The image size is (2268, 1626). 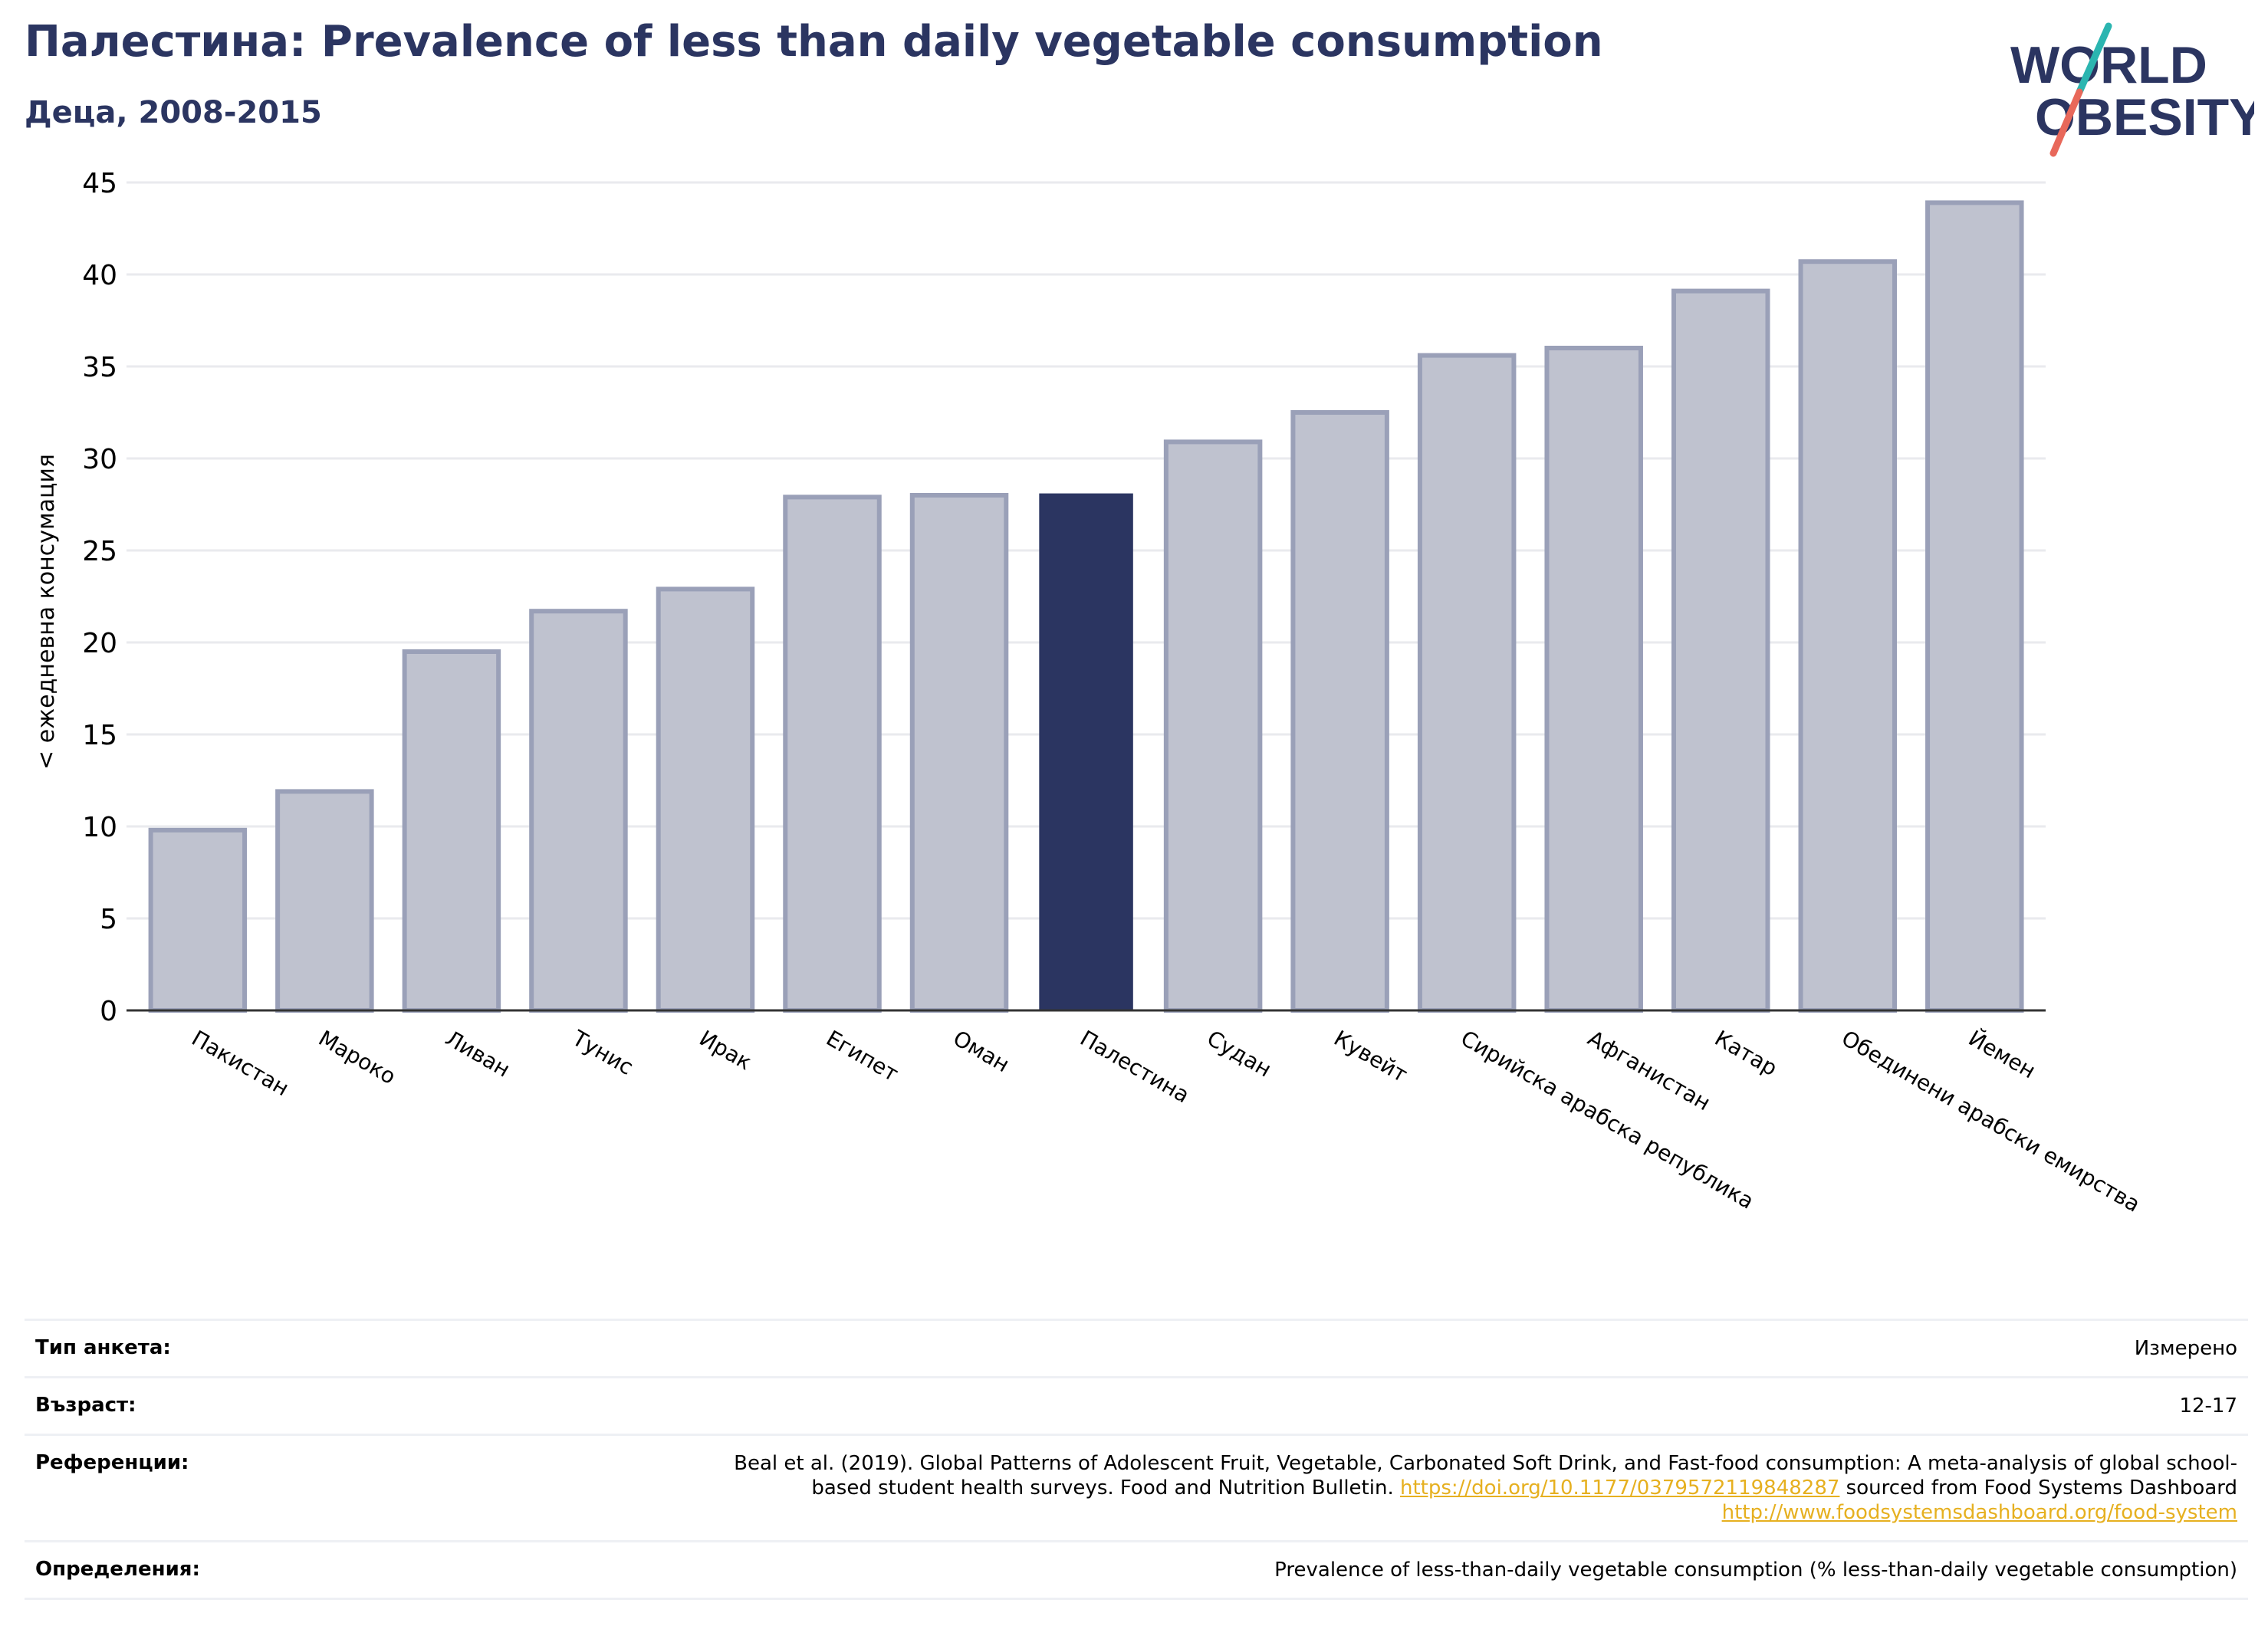 What do you see at coordinates (112, 1462) in the screenshot?
I see `references-label: Референции:` at bounding box center [112, 1462].